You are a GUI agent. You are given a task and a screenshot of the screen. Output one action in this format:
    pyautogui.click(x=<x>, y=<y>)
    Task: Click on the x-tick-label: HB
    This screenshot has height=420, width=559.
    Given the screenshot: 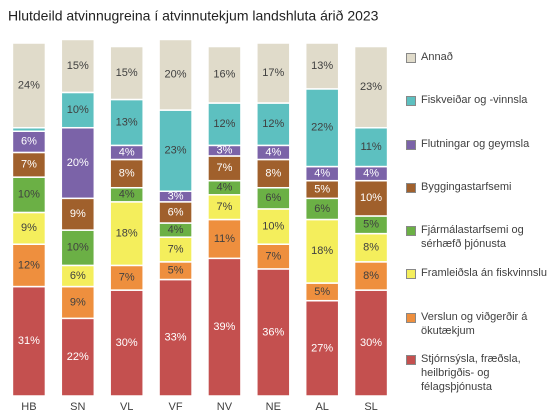 What is the action you would take?
    pyautogui.click(x=28, y=407)
    